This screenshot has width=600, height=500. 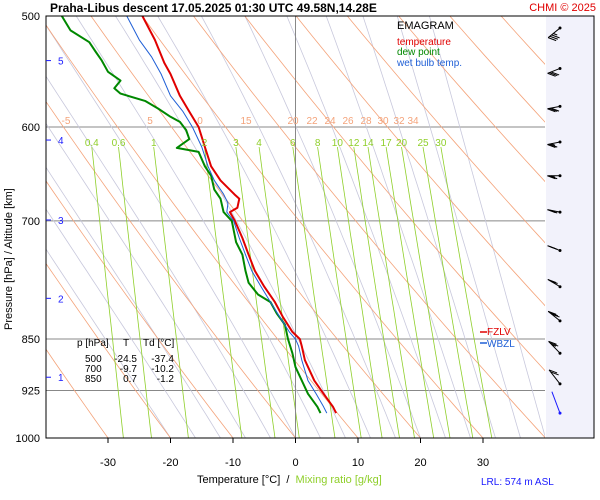 What do you see at coordinates (150, 121) in the screenshot?
I see `dry-adiabat-label: 5` at bounding box center [150, 121].